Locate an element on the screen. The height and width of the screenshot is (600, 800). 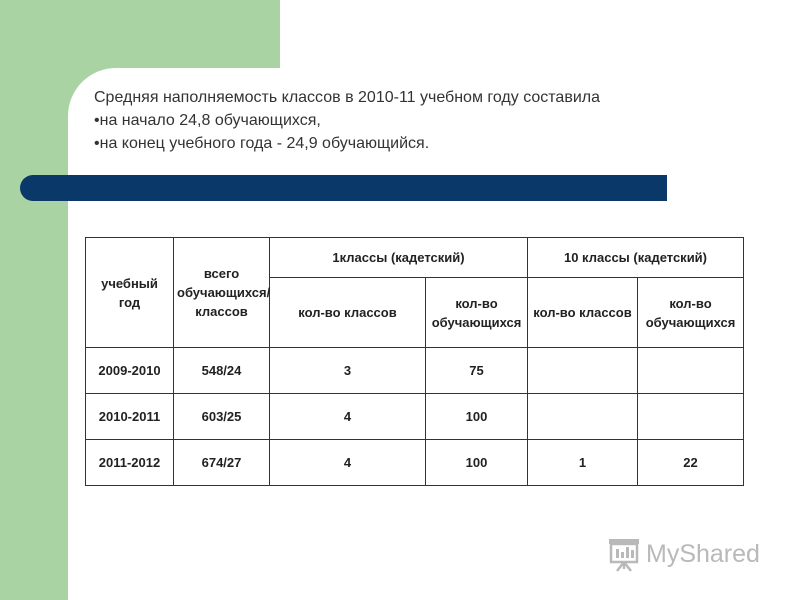
header-total: всего обучающихся/классов is located at coordinates (221, 292).